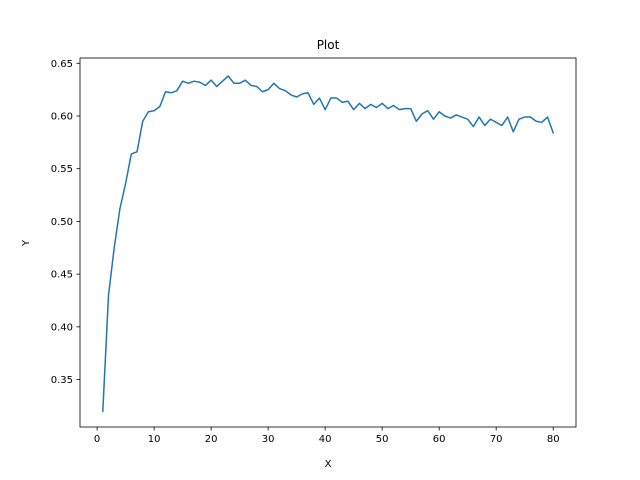 The height and width of the screenshot is (480, 640). What do you see at coordinates (62, 169) in the screenshot?
I see `y-tick-label: 0.55` at bounding box center [62, 169].